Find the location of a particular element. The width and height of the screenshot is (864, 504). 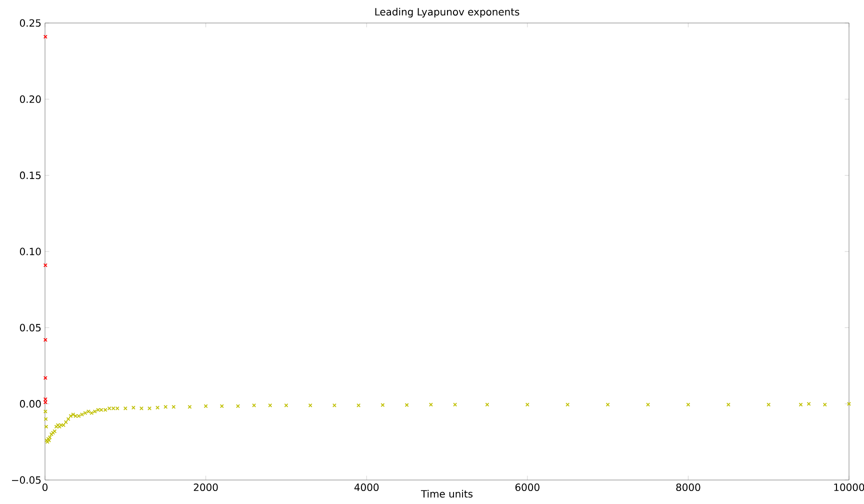

x-tick-label: 8000 is located at coordinates (688, 488).